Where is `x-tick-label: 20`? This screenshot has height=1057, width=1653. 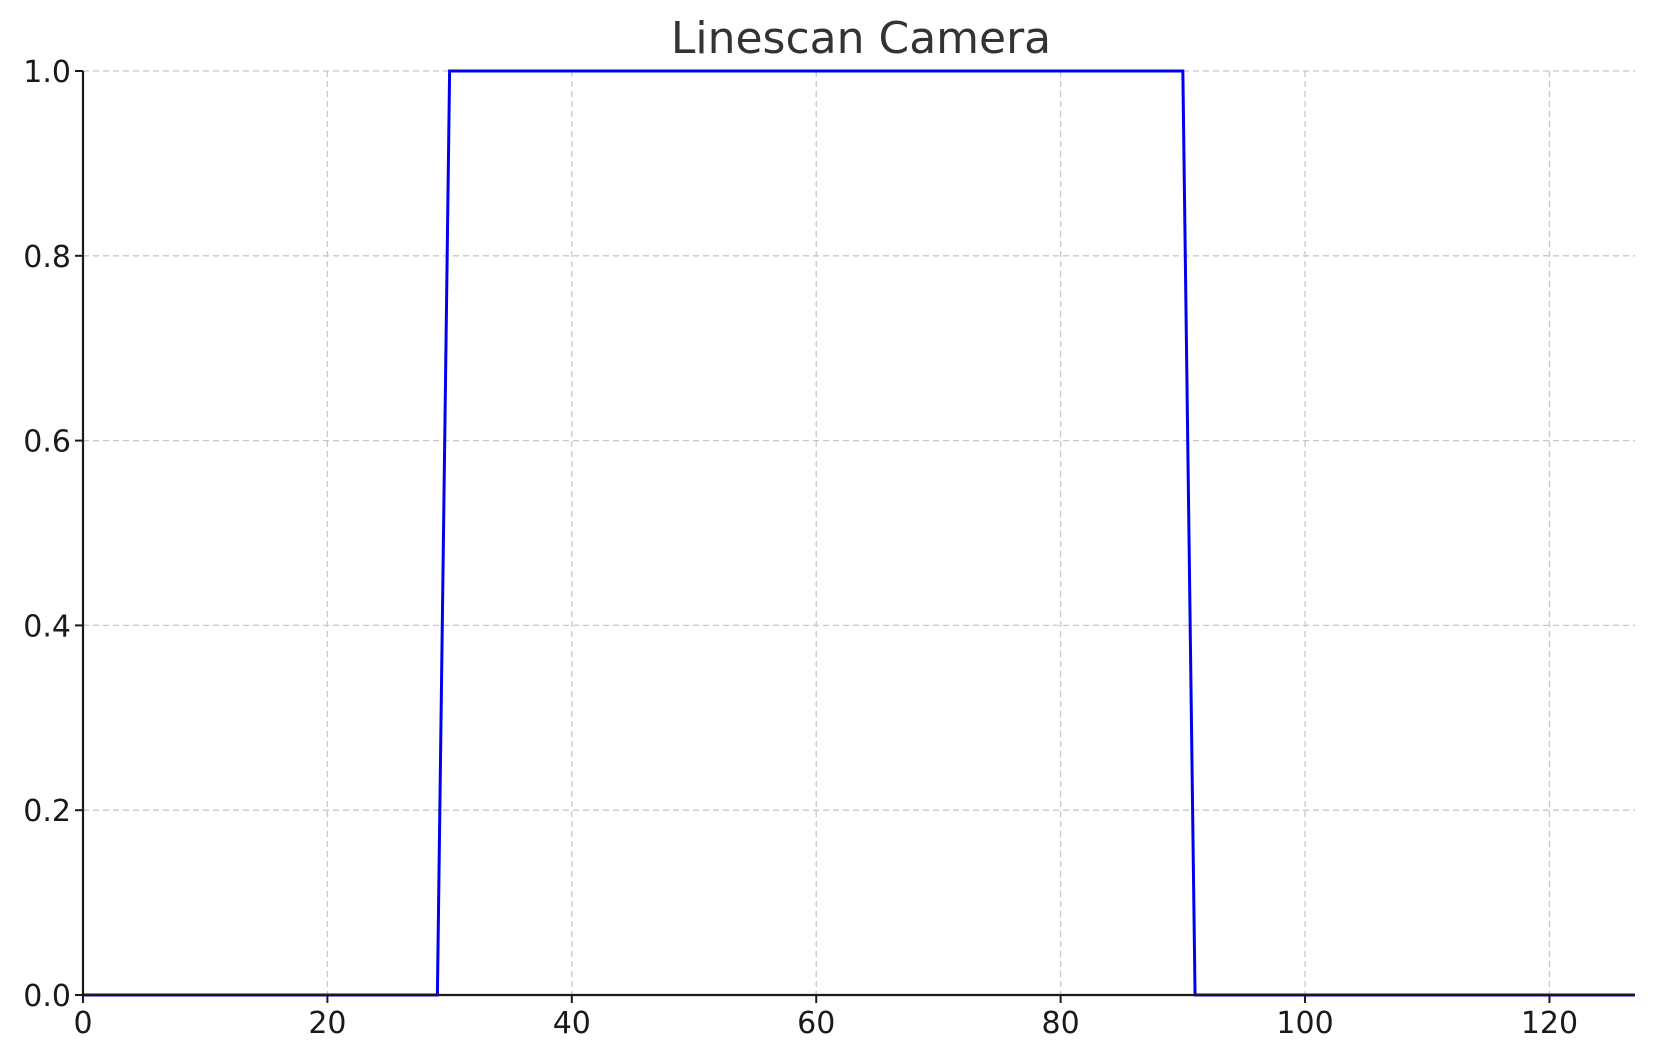 x-tick-label: 20 is located at coordinates (327, 1023).